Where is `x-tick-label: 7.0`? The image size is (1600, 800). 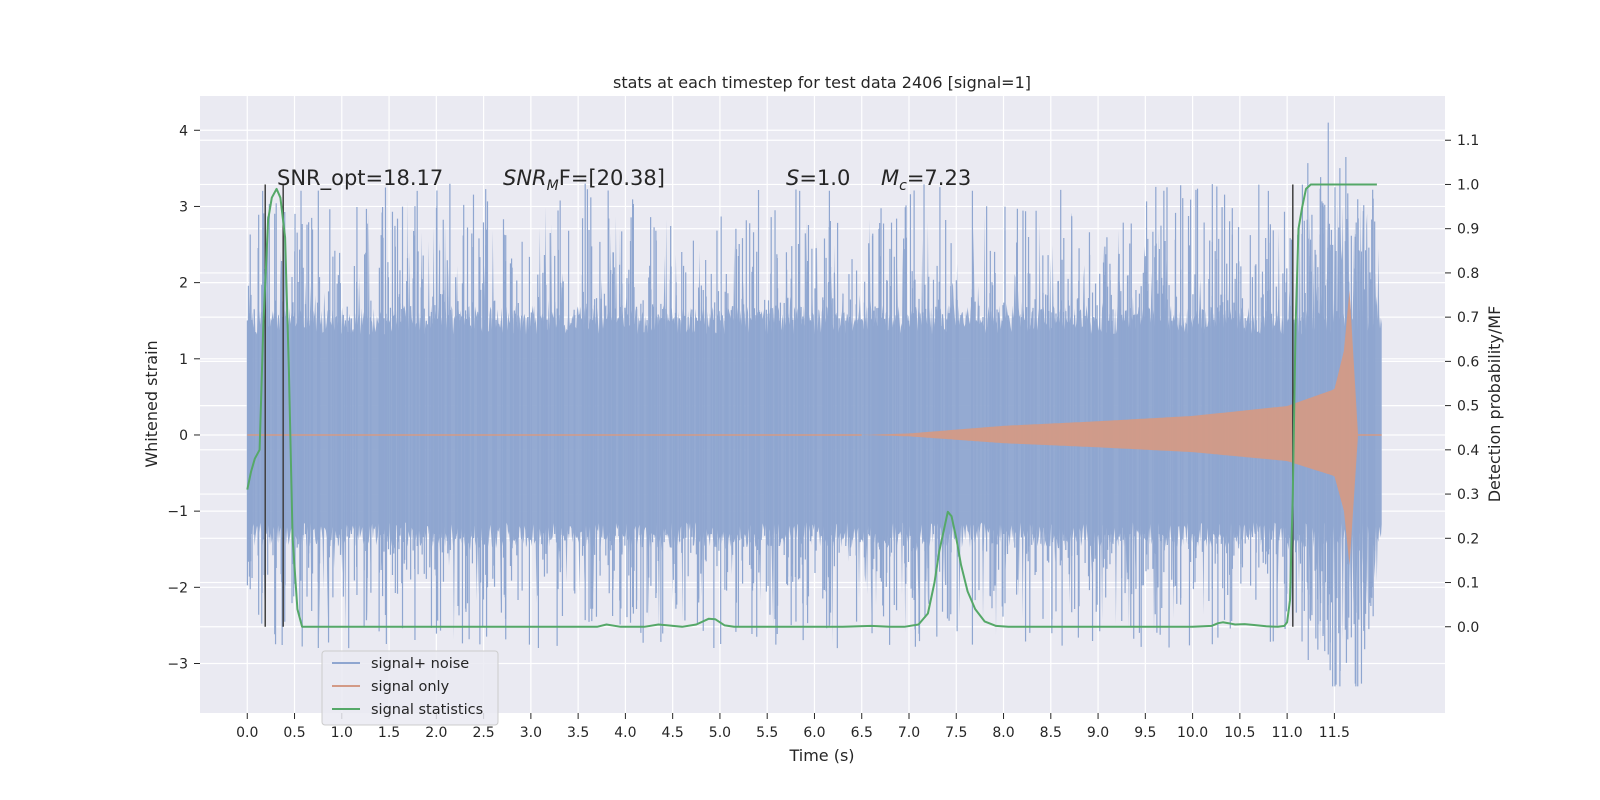 x-tick-label: 7.0 is located at coordinates (909, 733).